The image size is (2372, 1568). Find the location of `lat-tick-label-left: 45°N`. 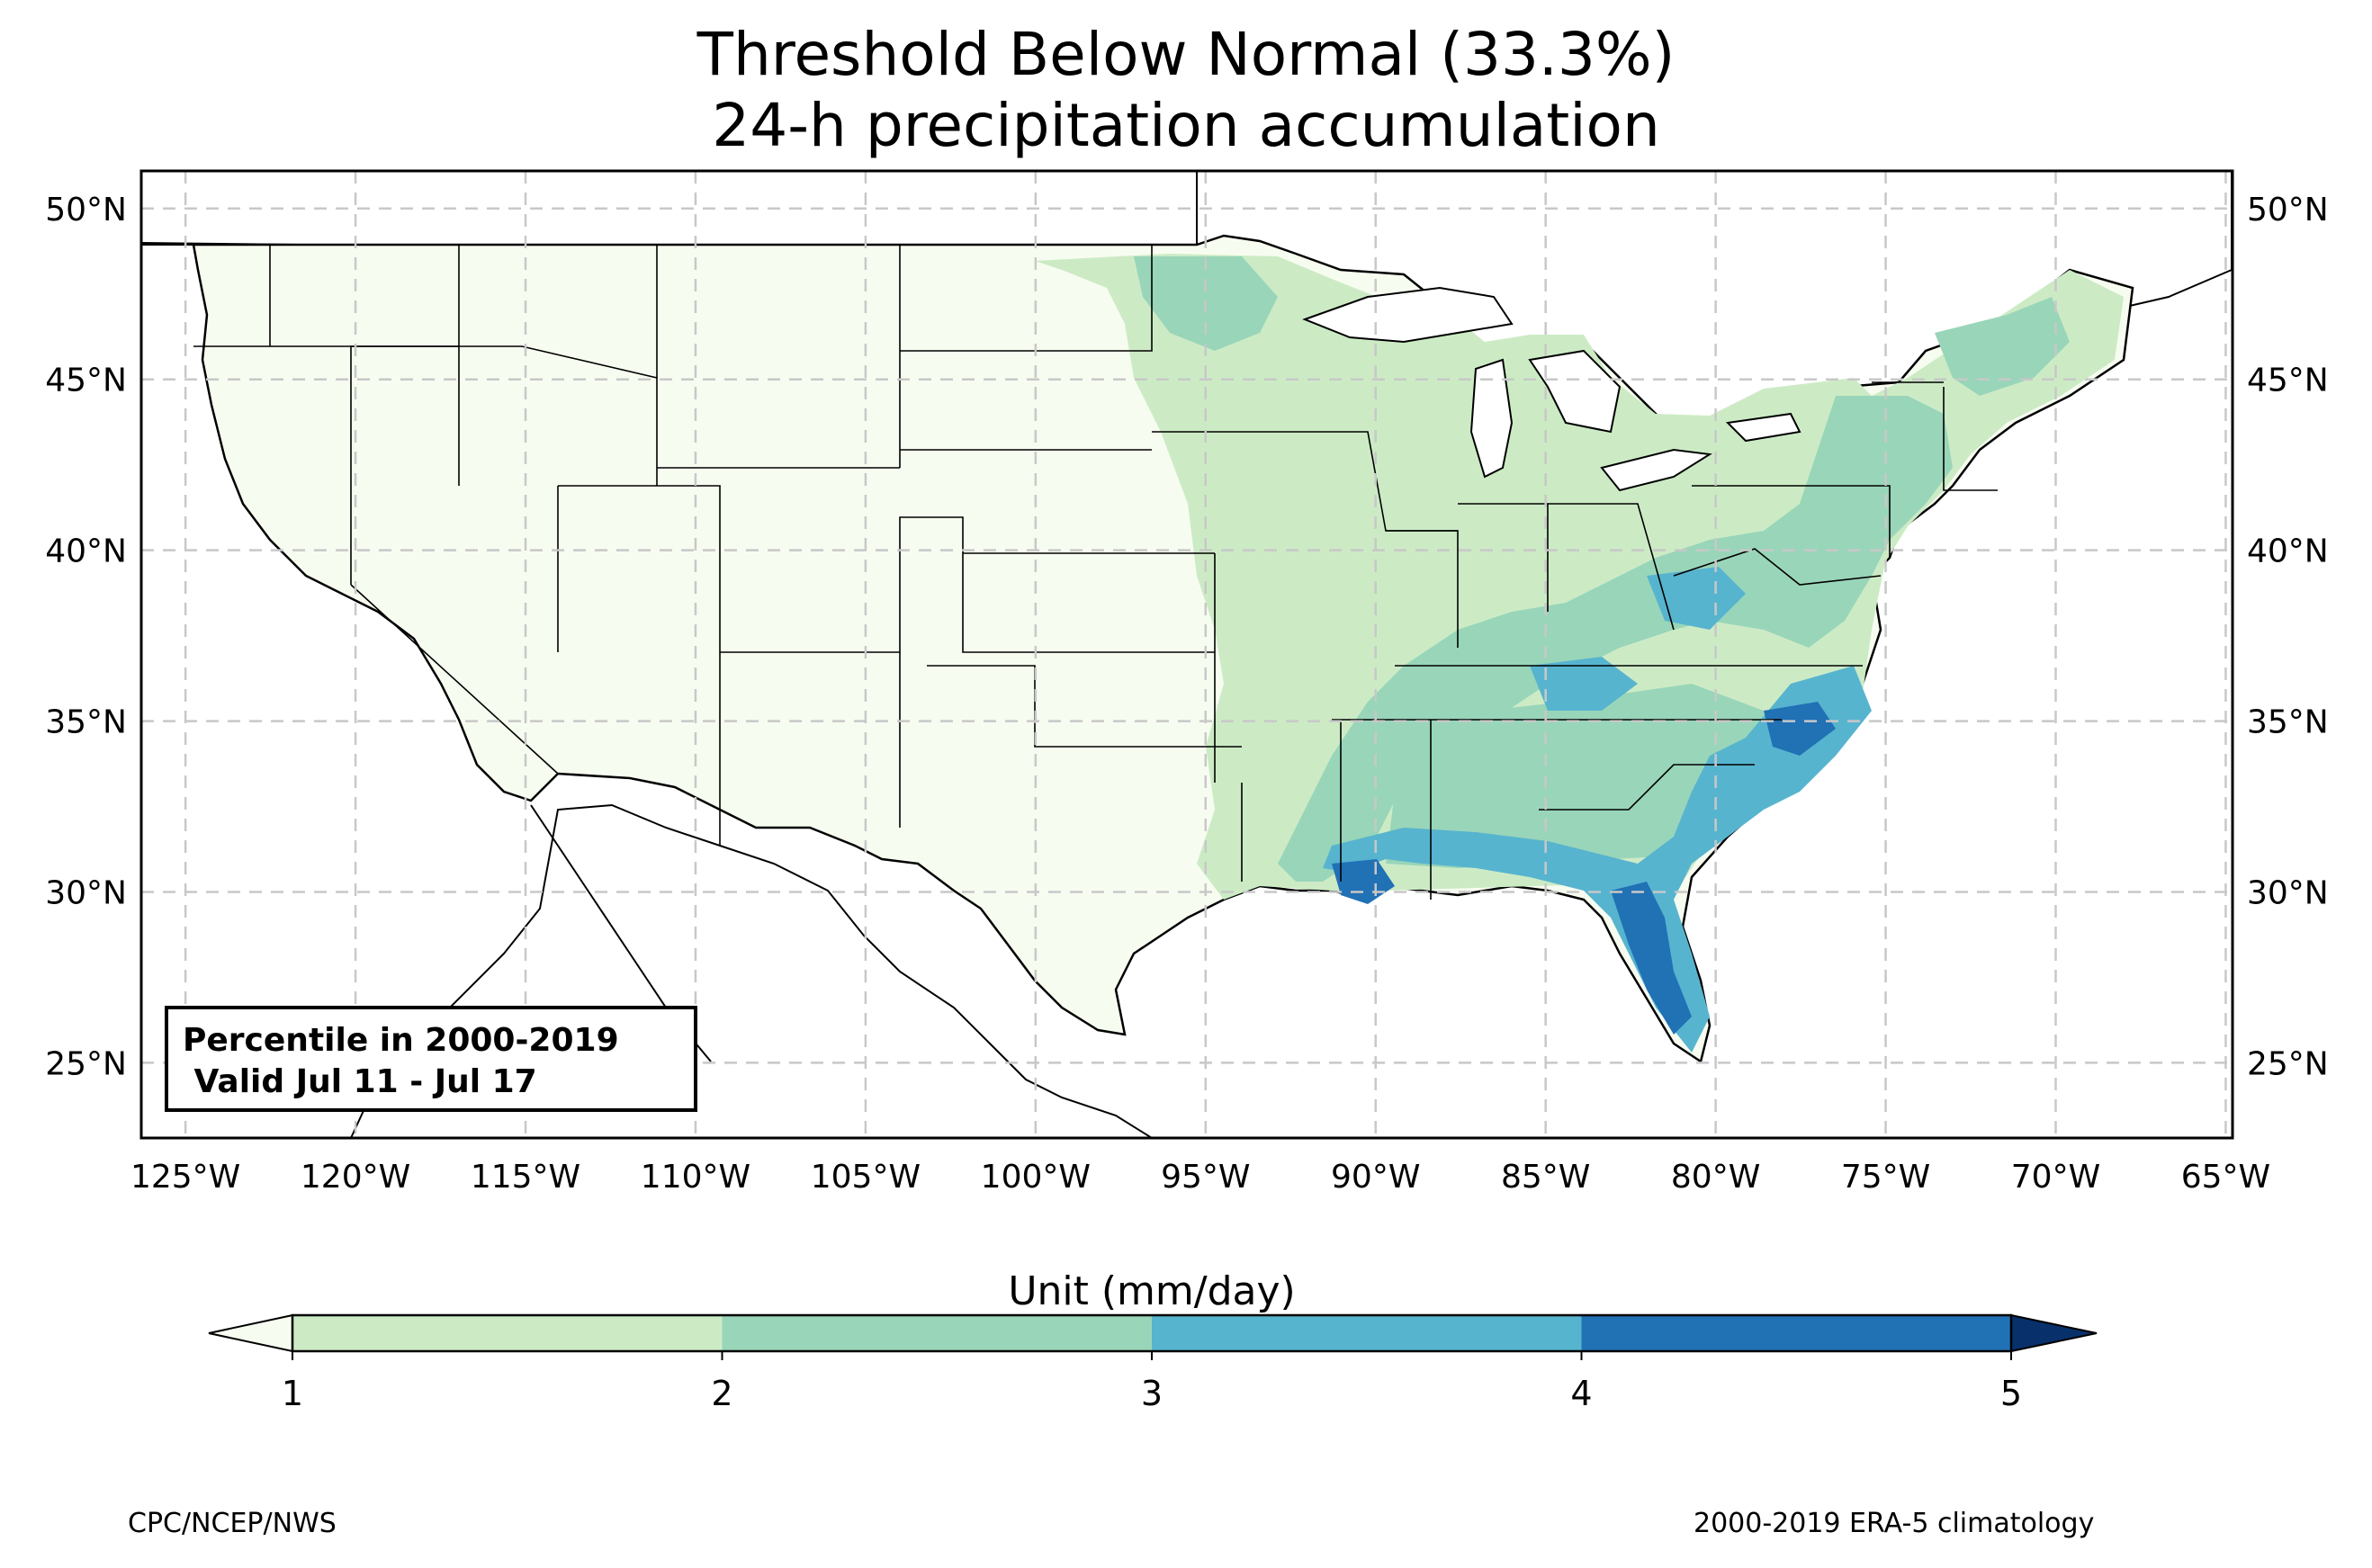

lat-tick-label-left: 45°N is located at coordinates (86, 381).